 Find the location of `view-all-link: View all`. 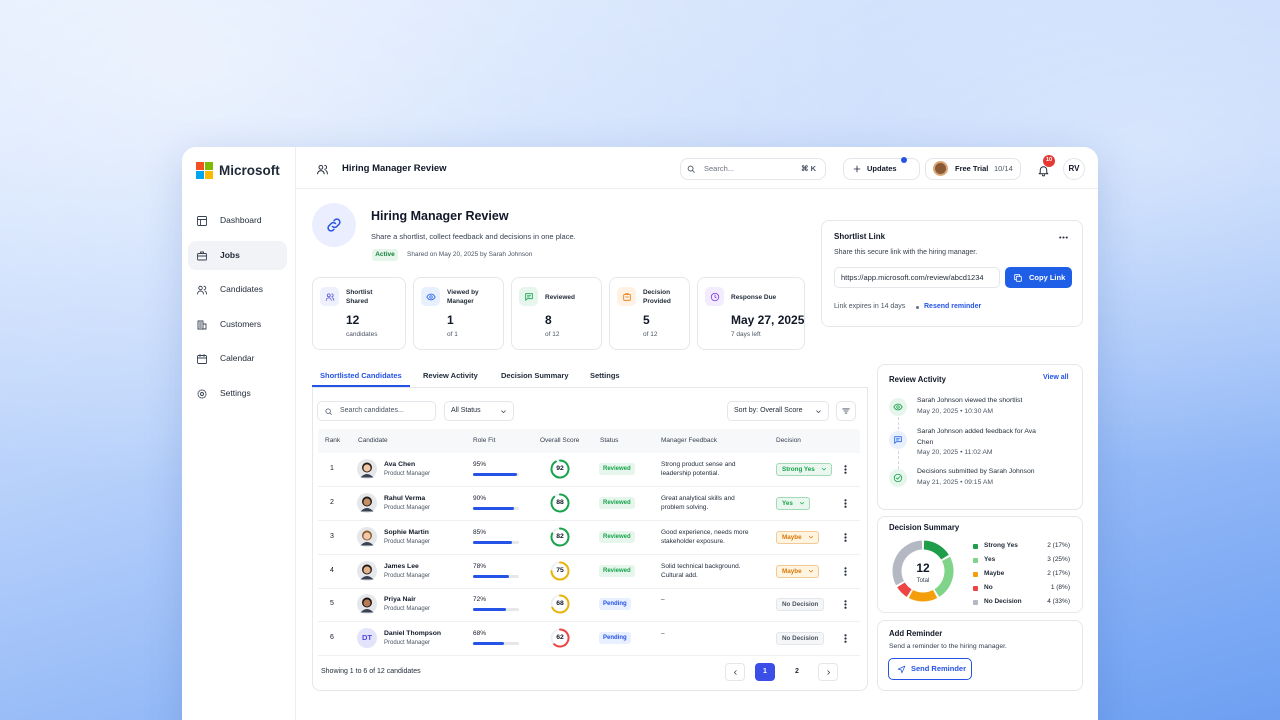

view-all-link: View all is located at coordinates (1056, 378).